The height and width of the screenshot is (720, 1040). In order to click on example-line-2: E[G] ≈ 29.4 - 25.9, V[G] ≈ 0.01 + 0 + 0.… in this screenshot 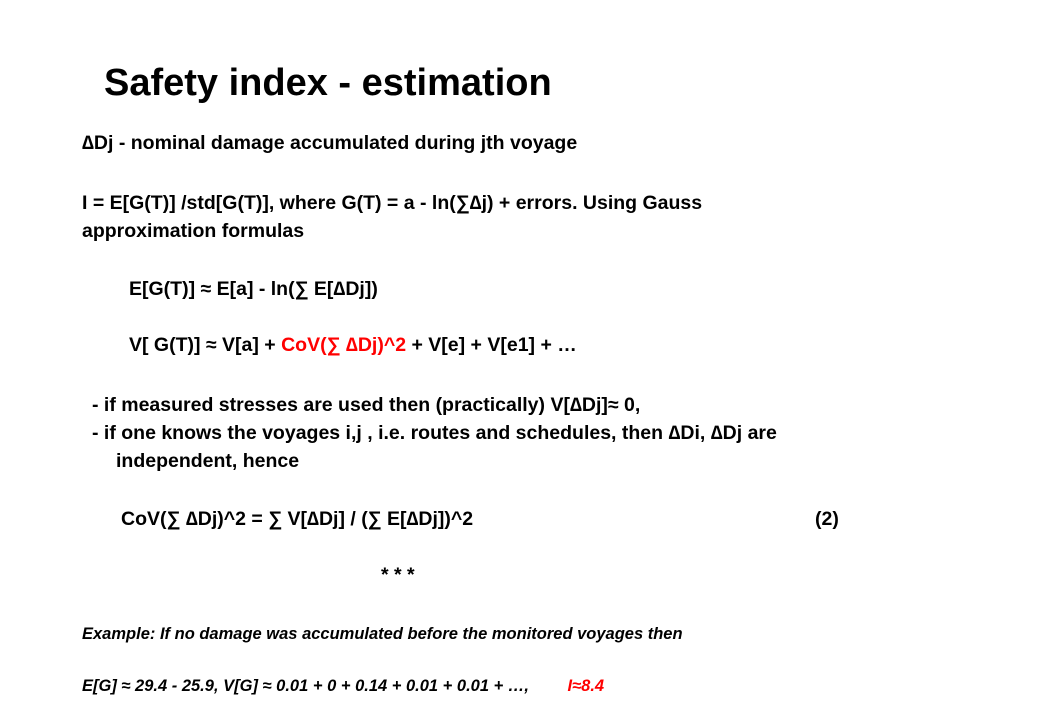, I will do `click(343, 686)`.